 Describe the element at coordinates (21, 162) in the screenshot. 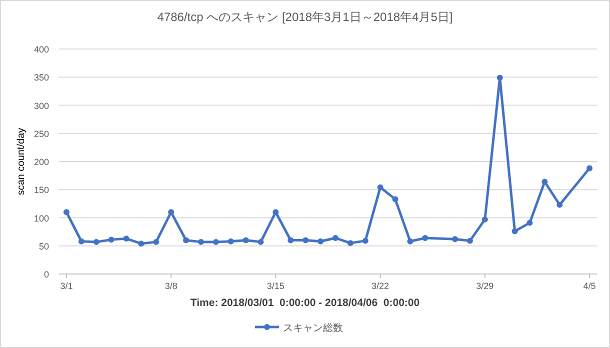

I see `y-axis-title: scan count/day` at that location.